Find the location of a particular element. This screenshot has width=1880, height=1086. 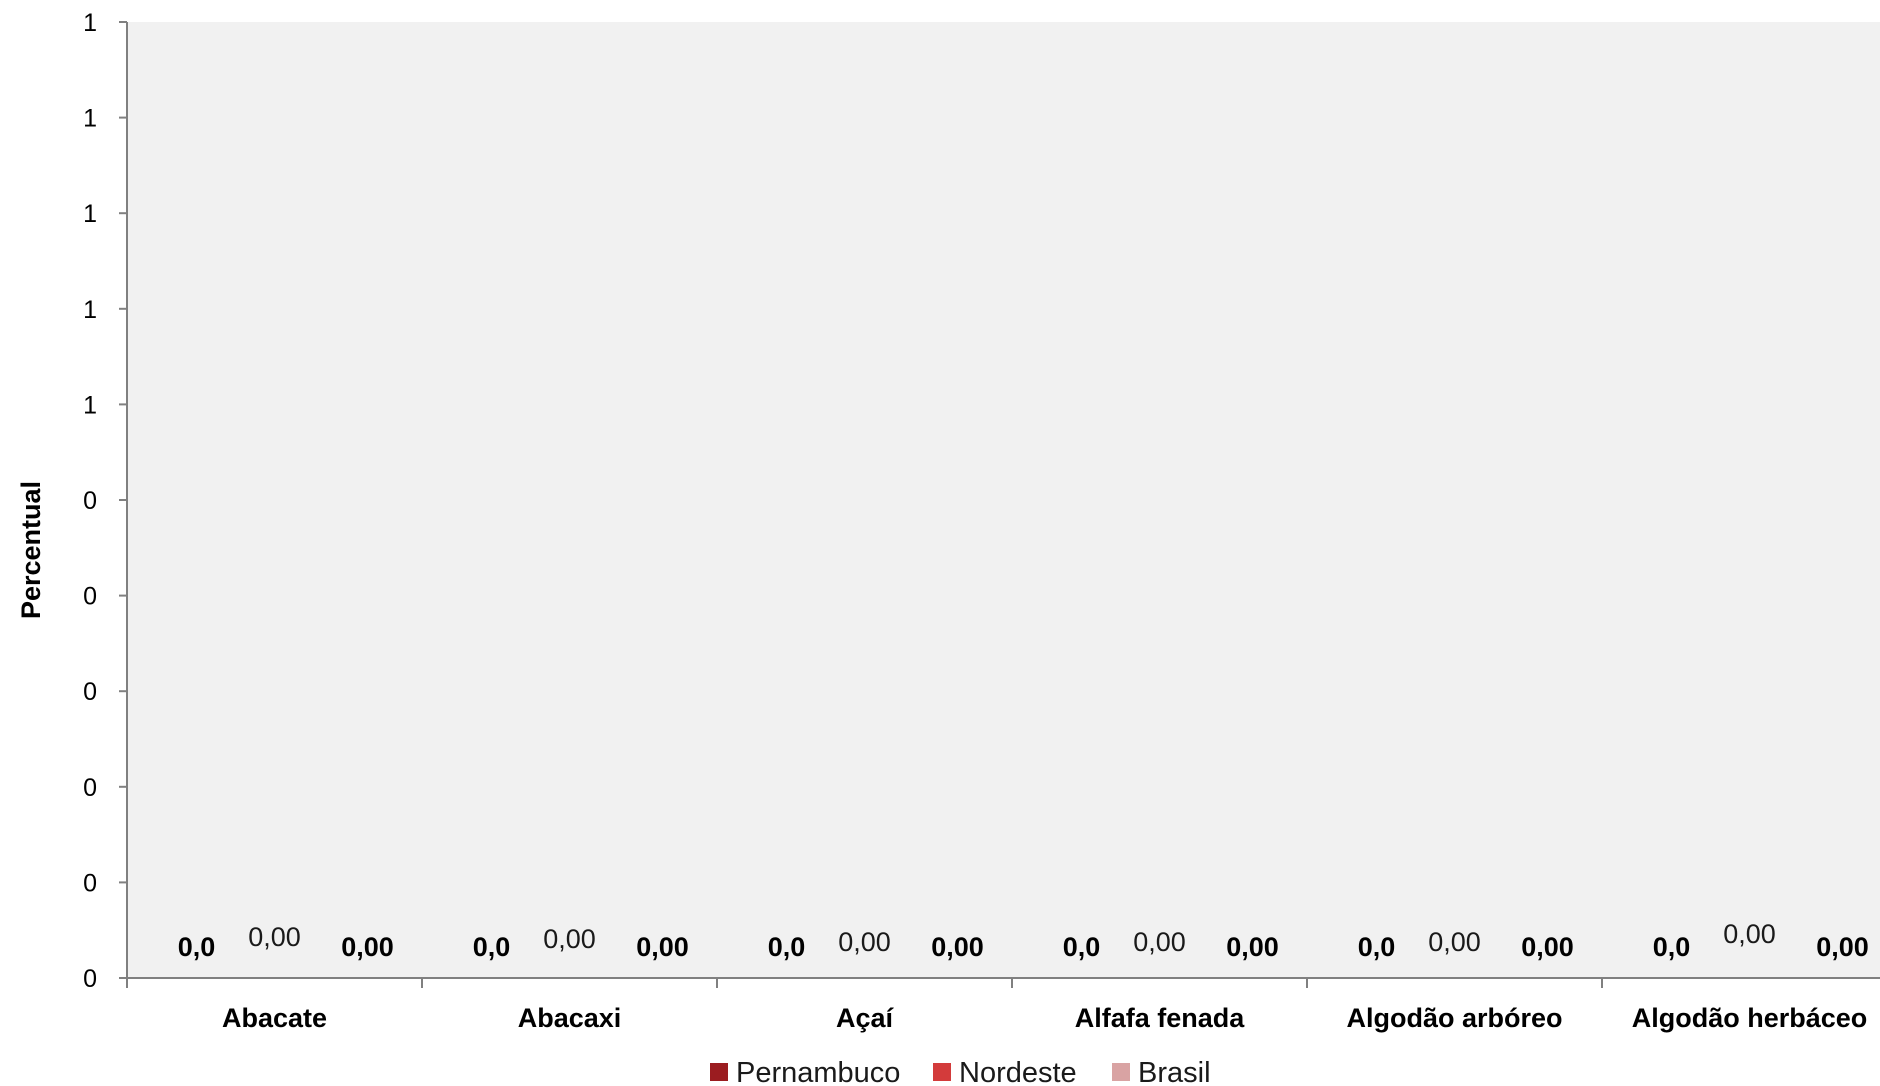

category-label: Açaí is located at coordinates (865, 1018).